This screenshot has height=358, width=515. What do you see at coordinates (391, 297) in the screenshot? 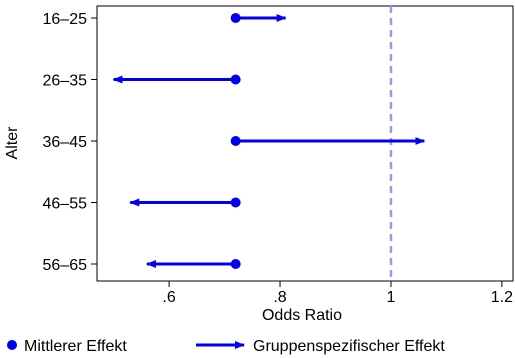
I see `x-tick-label: 1` at bounding box center [391, 297].